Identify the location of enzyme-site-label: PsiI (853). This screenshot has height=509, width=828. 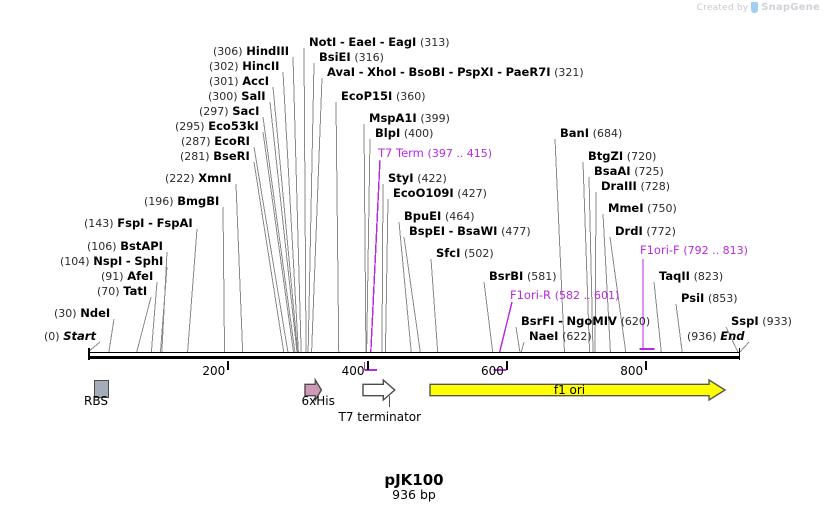
(709, 298).